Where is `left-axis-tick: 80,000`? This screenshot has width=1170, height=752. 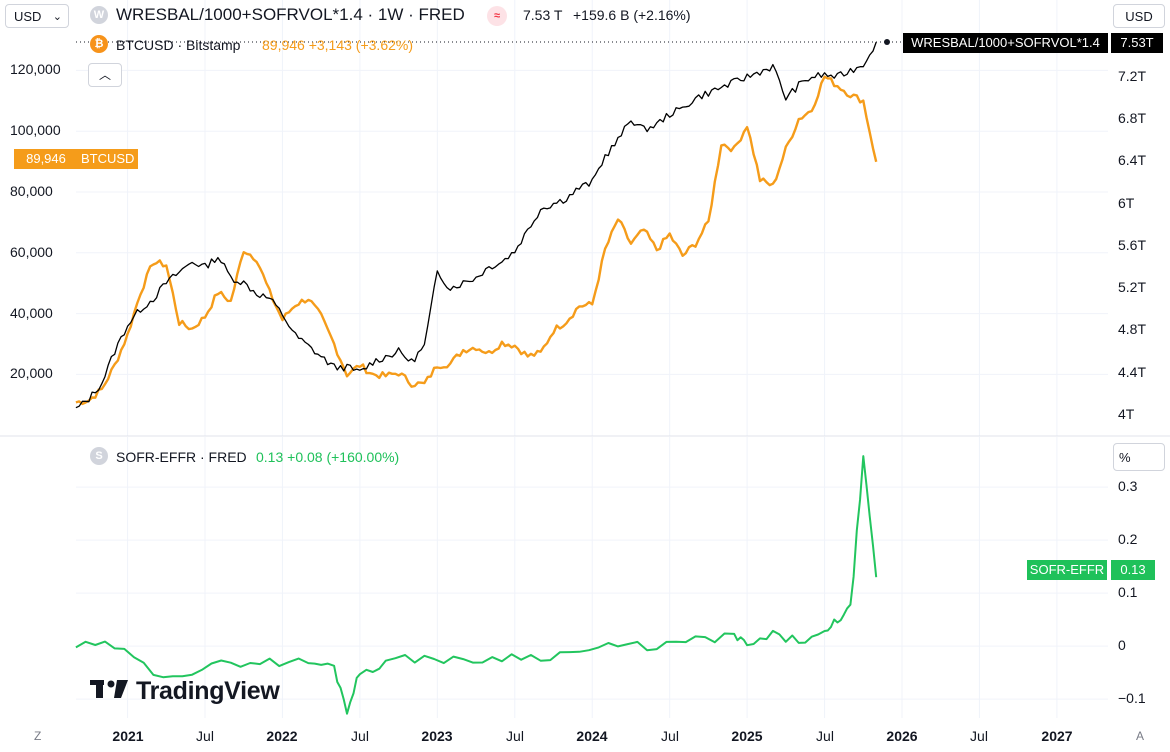
left-axis-tick: 80,000 is located at coordinates (31, 191).